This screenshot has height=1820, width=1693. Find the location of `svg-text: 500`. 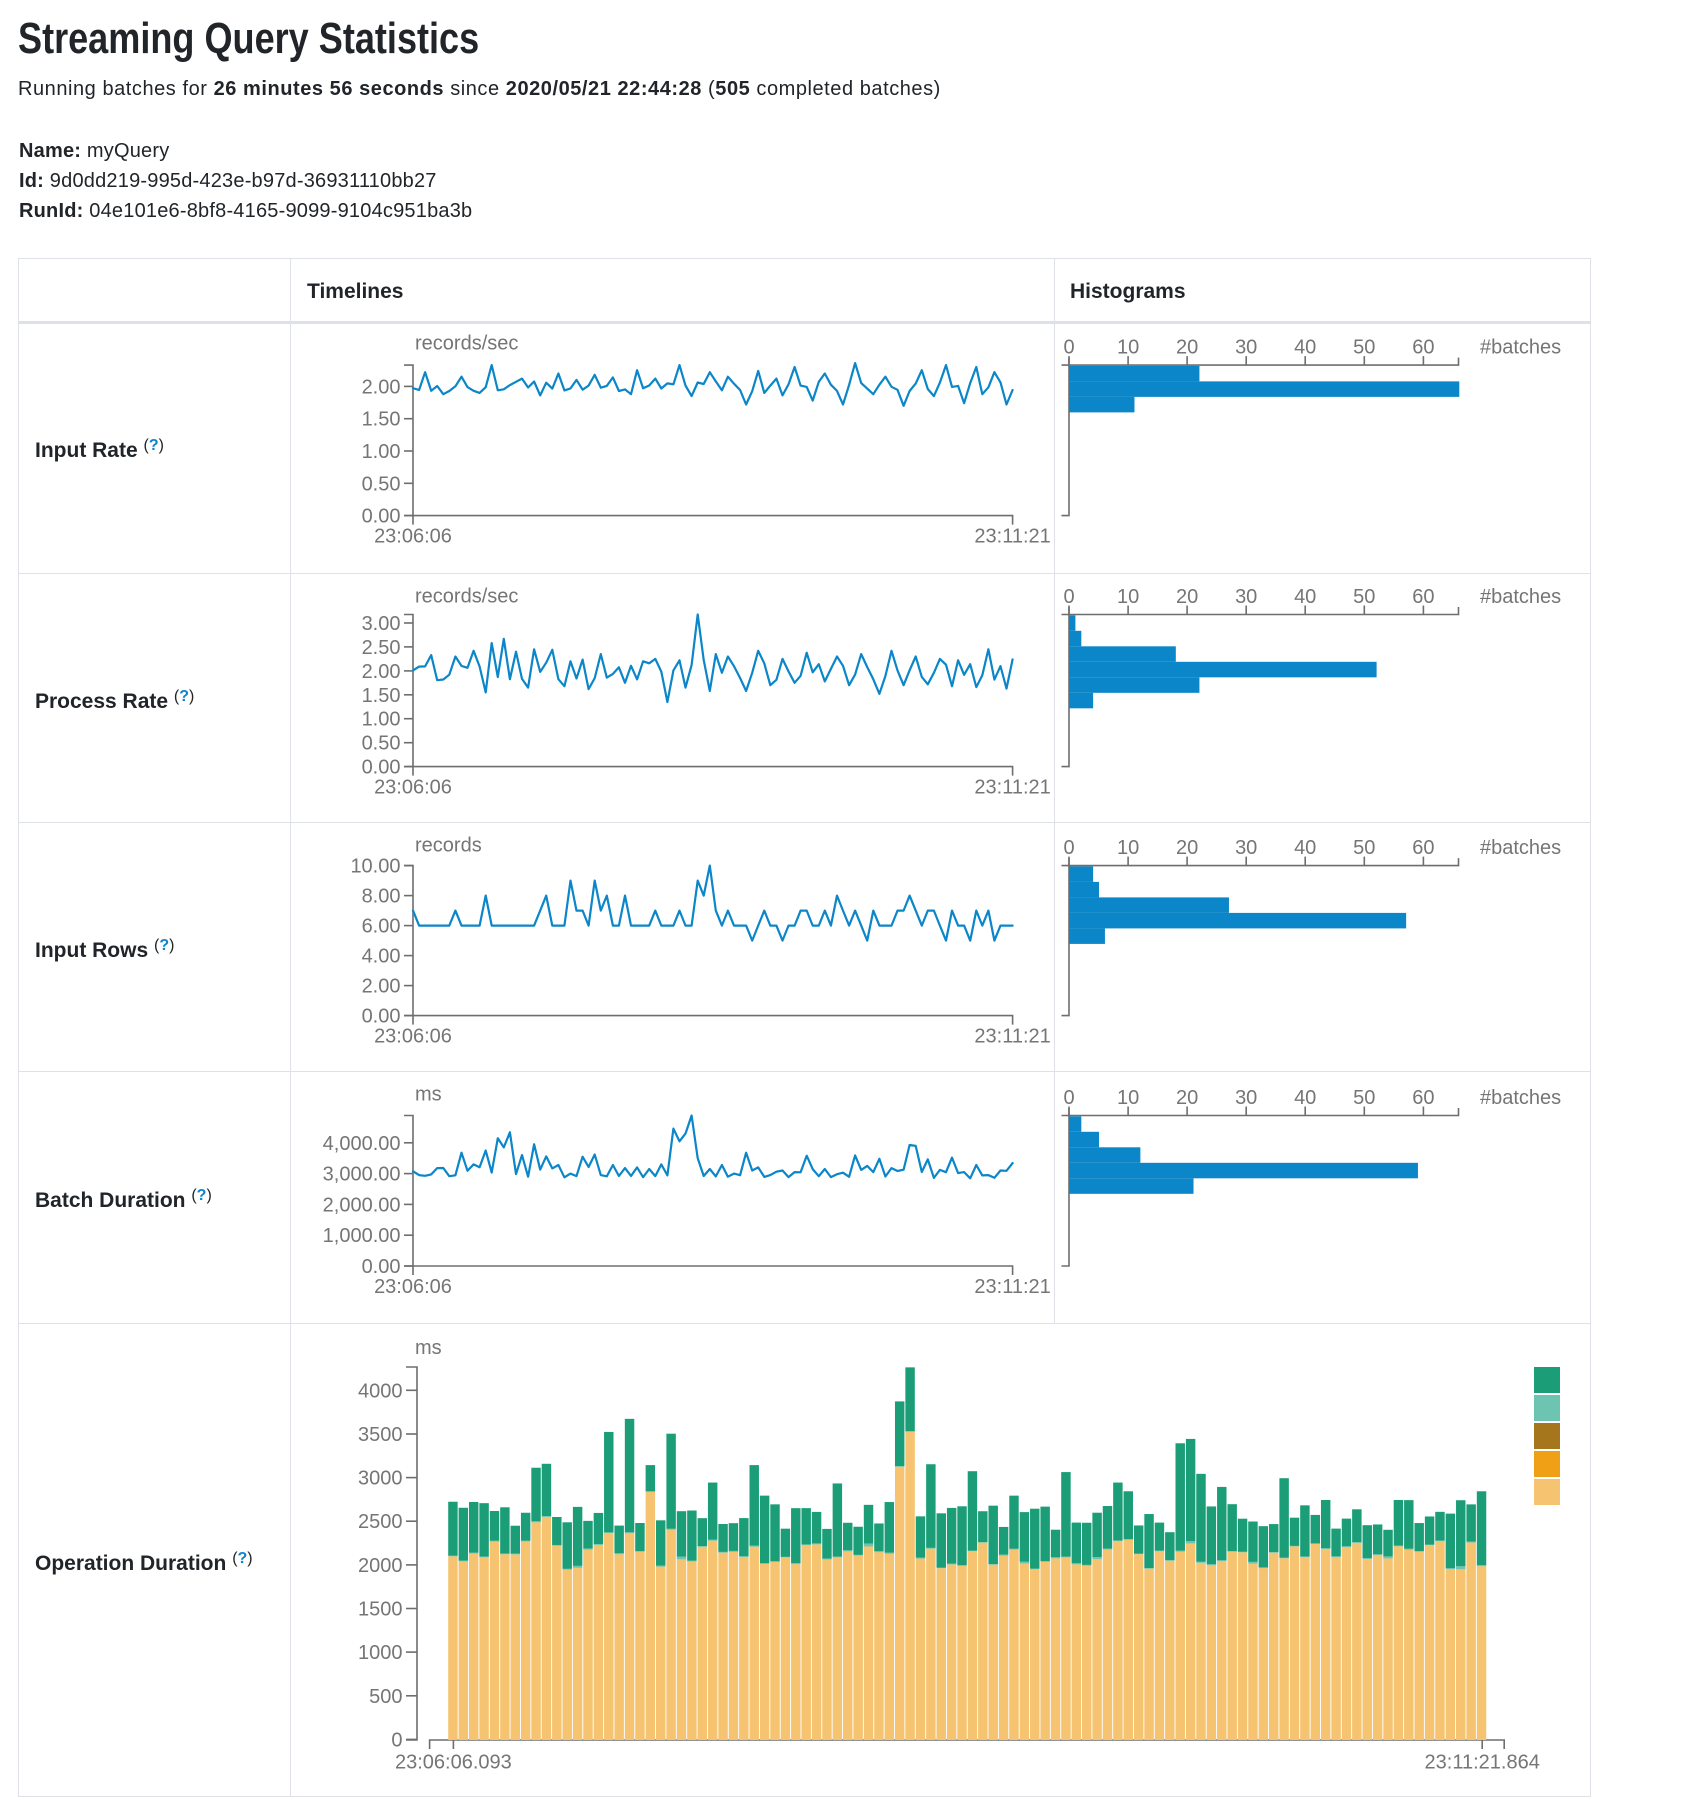

svg-text: 500 is located at coordinates (385, 1697).